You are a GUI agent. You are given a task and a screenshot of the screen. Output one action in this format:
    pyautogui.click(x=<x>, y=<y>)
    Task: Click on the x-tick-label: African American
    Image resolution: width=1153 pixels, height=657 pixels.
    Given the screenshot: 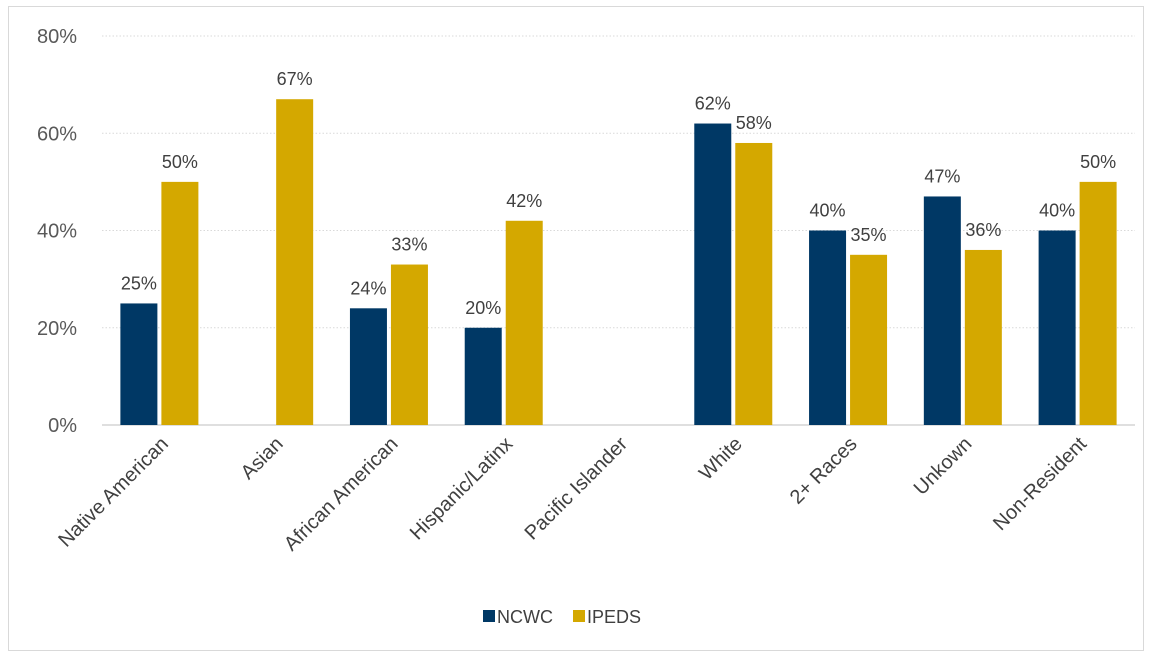 What is the action you would take?
    pyautogui.click(x=341, y=494)
    